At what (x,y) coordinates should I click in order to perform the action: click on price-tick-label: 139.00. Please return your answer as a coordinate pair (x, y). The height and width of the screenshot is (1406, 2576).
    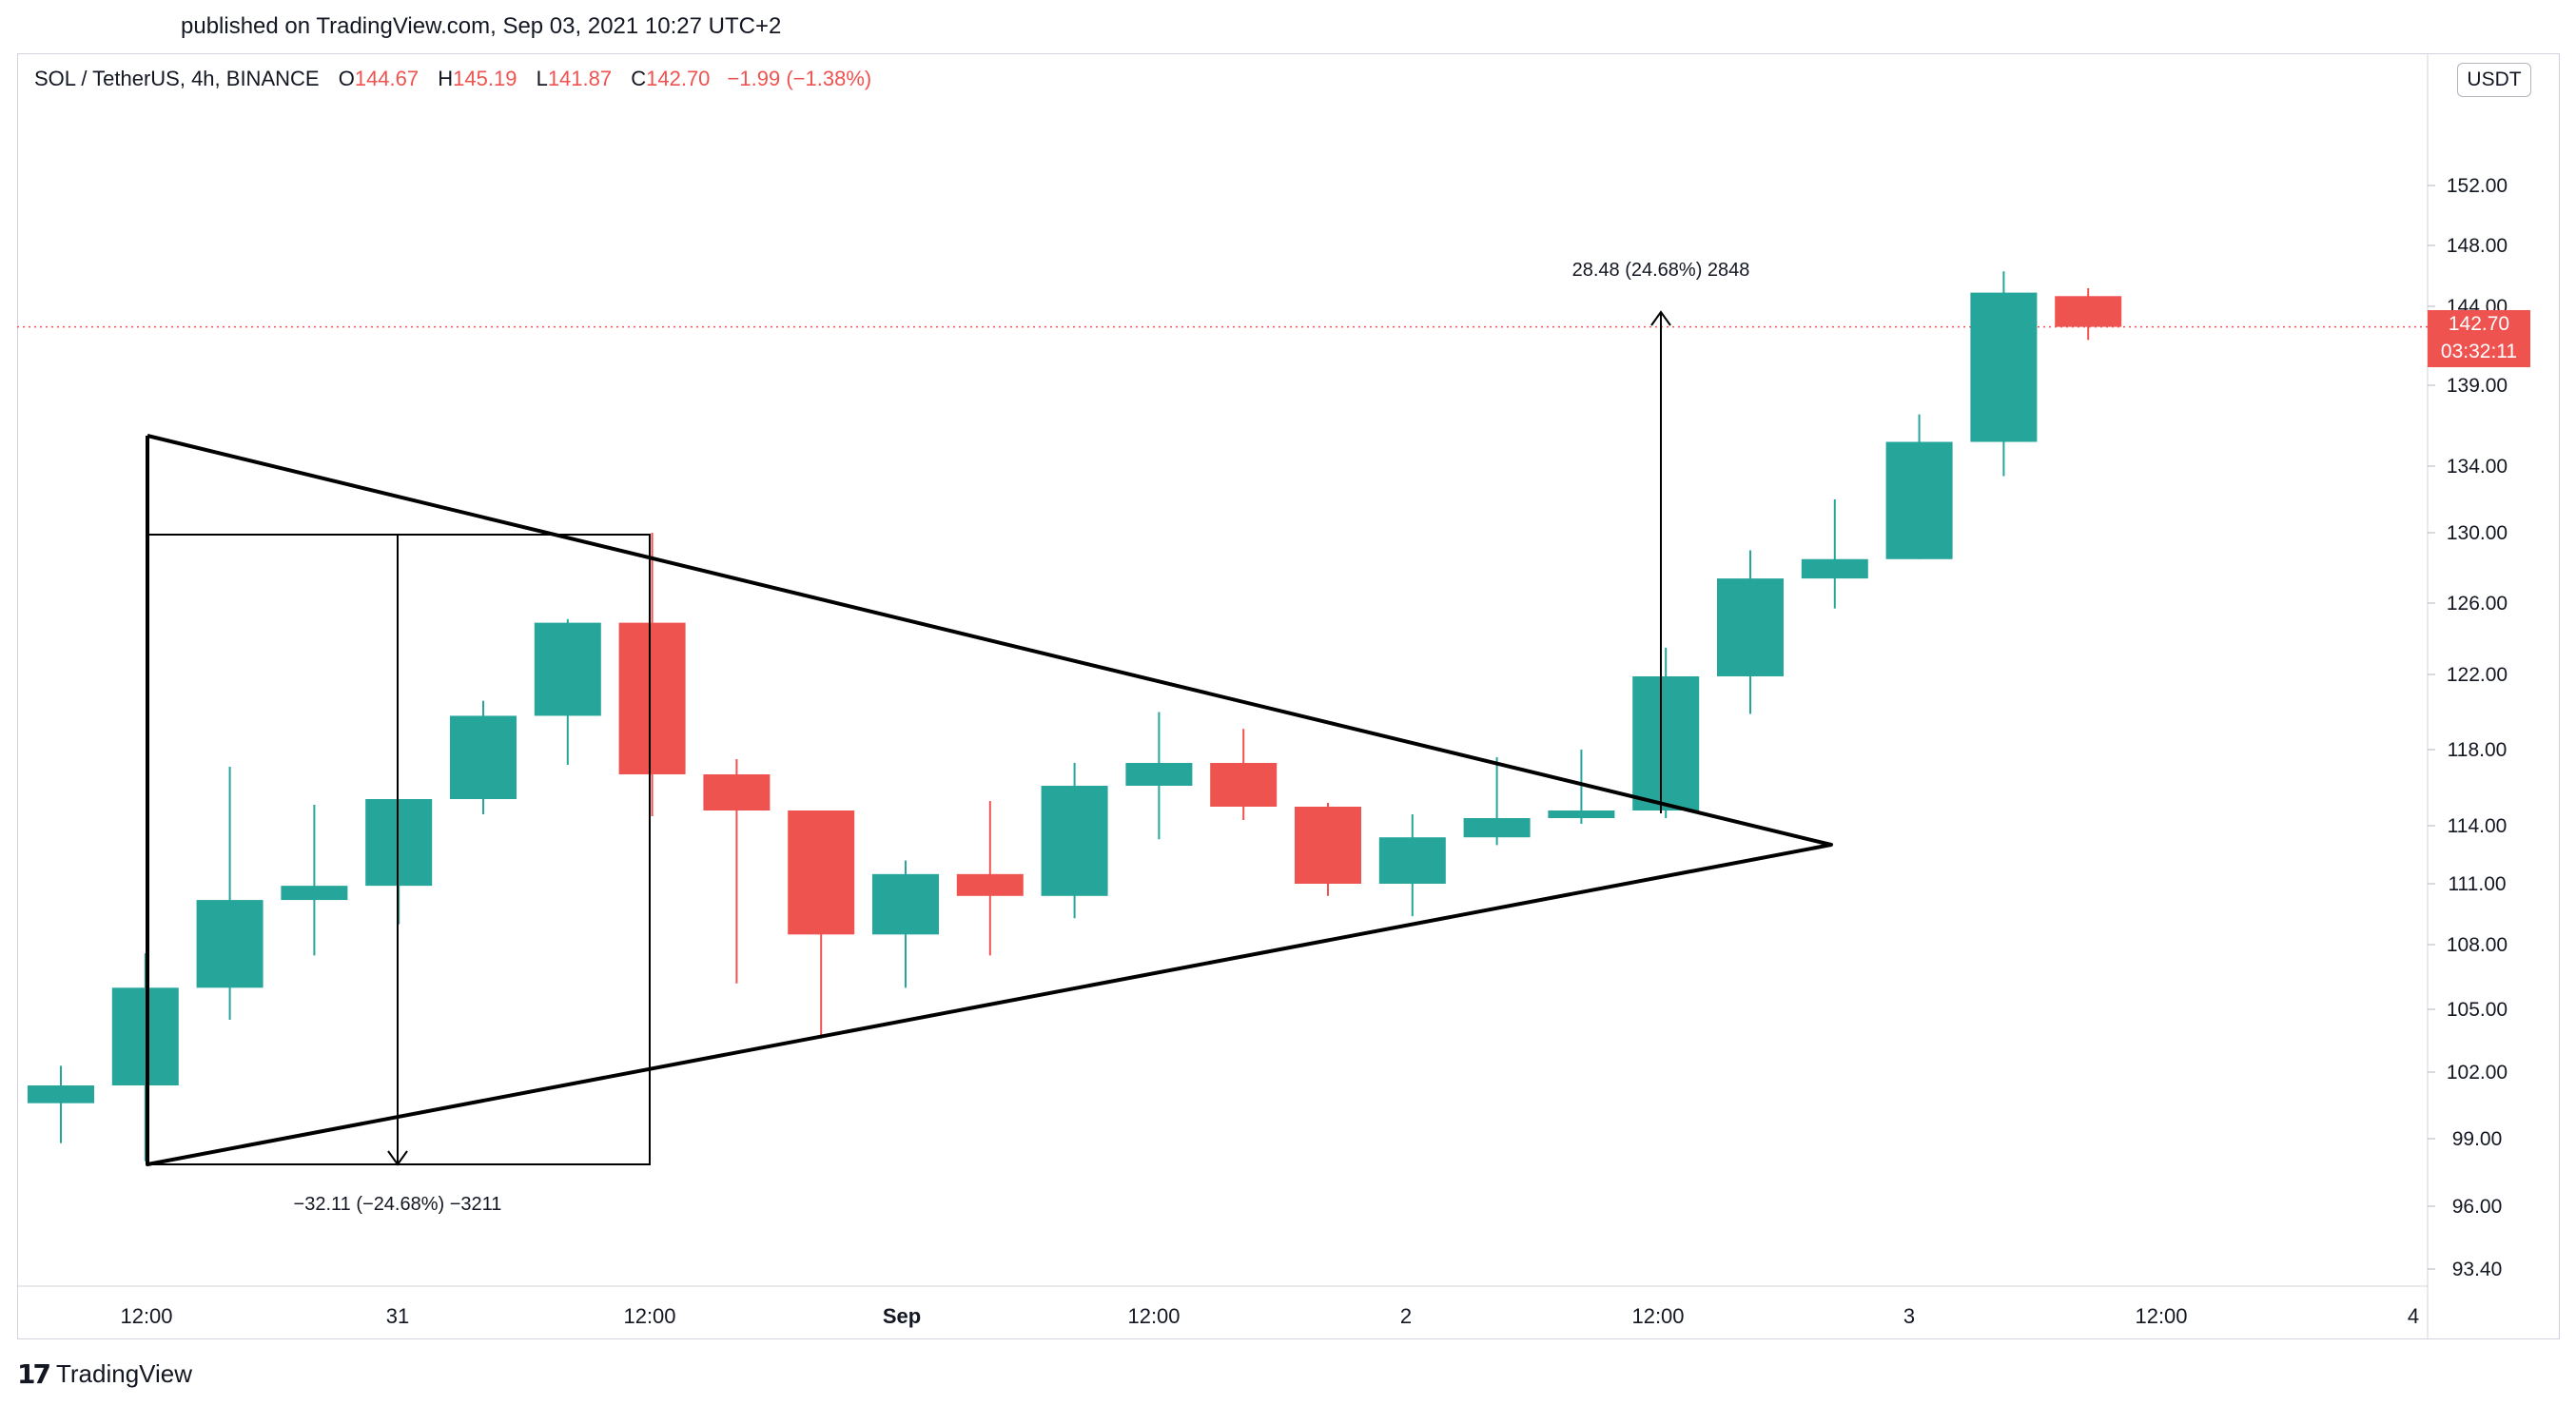
    Looking at the image, I should click on (2477, 386).